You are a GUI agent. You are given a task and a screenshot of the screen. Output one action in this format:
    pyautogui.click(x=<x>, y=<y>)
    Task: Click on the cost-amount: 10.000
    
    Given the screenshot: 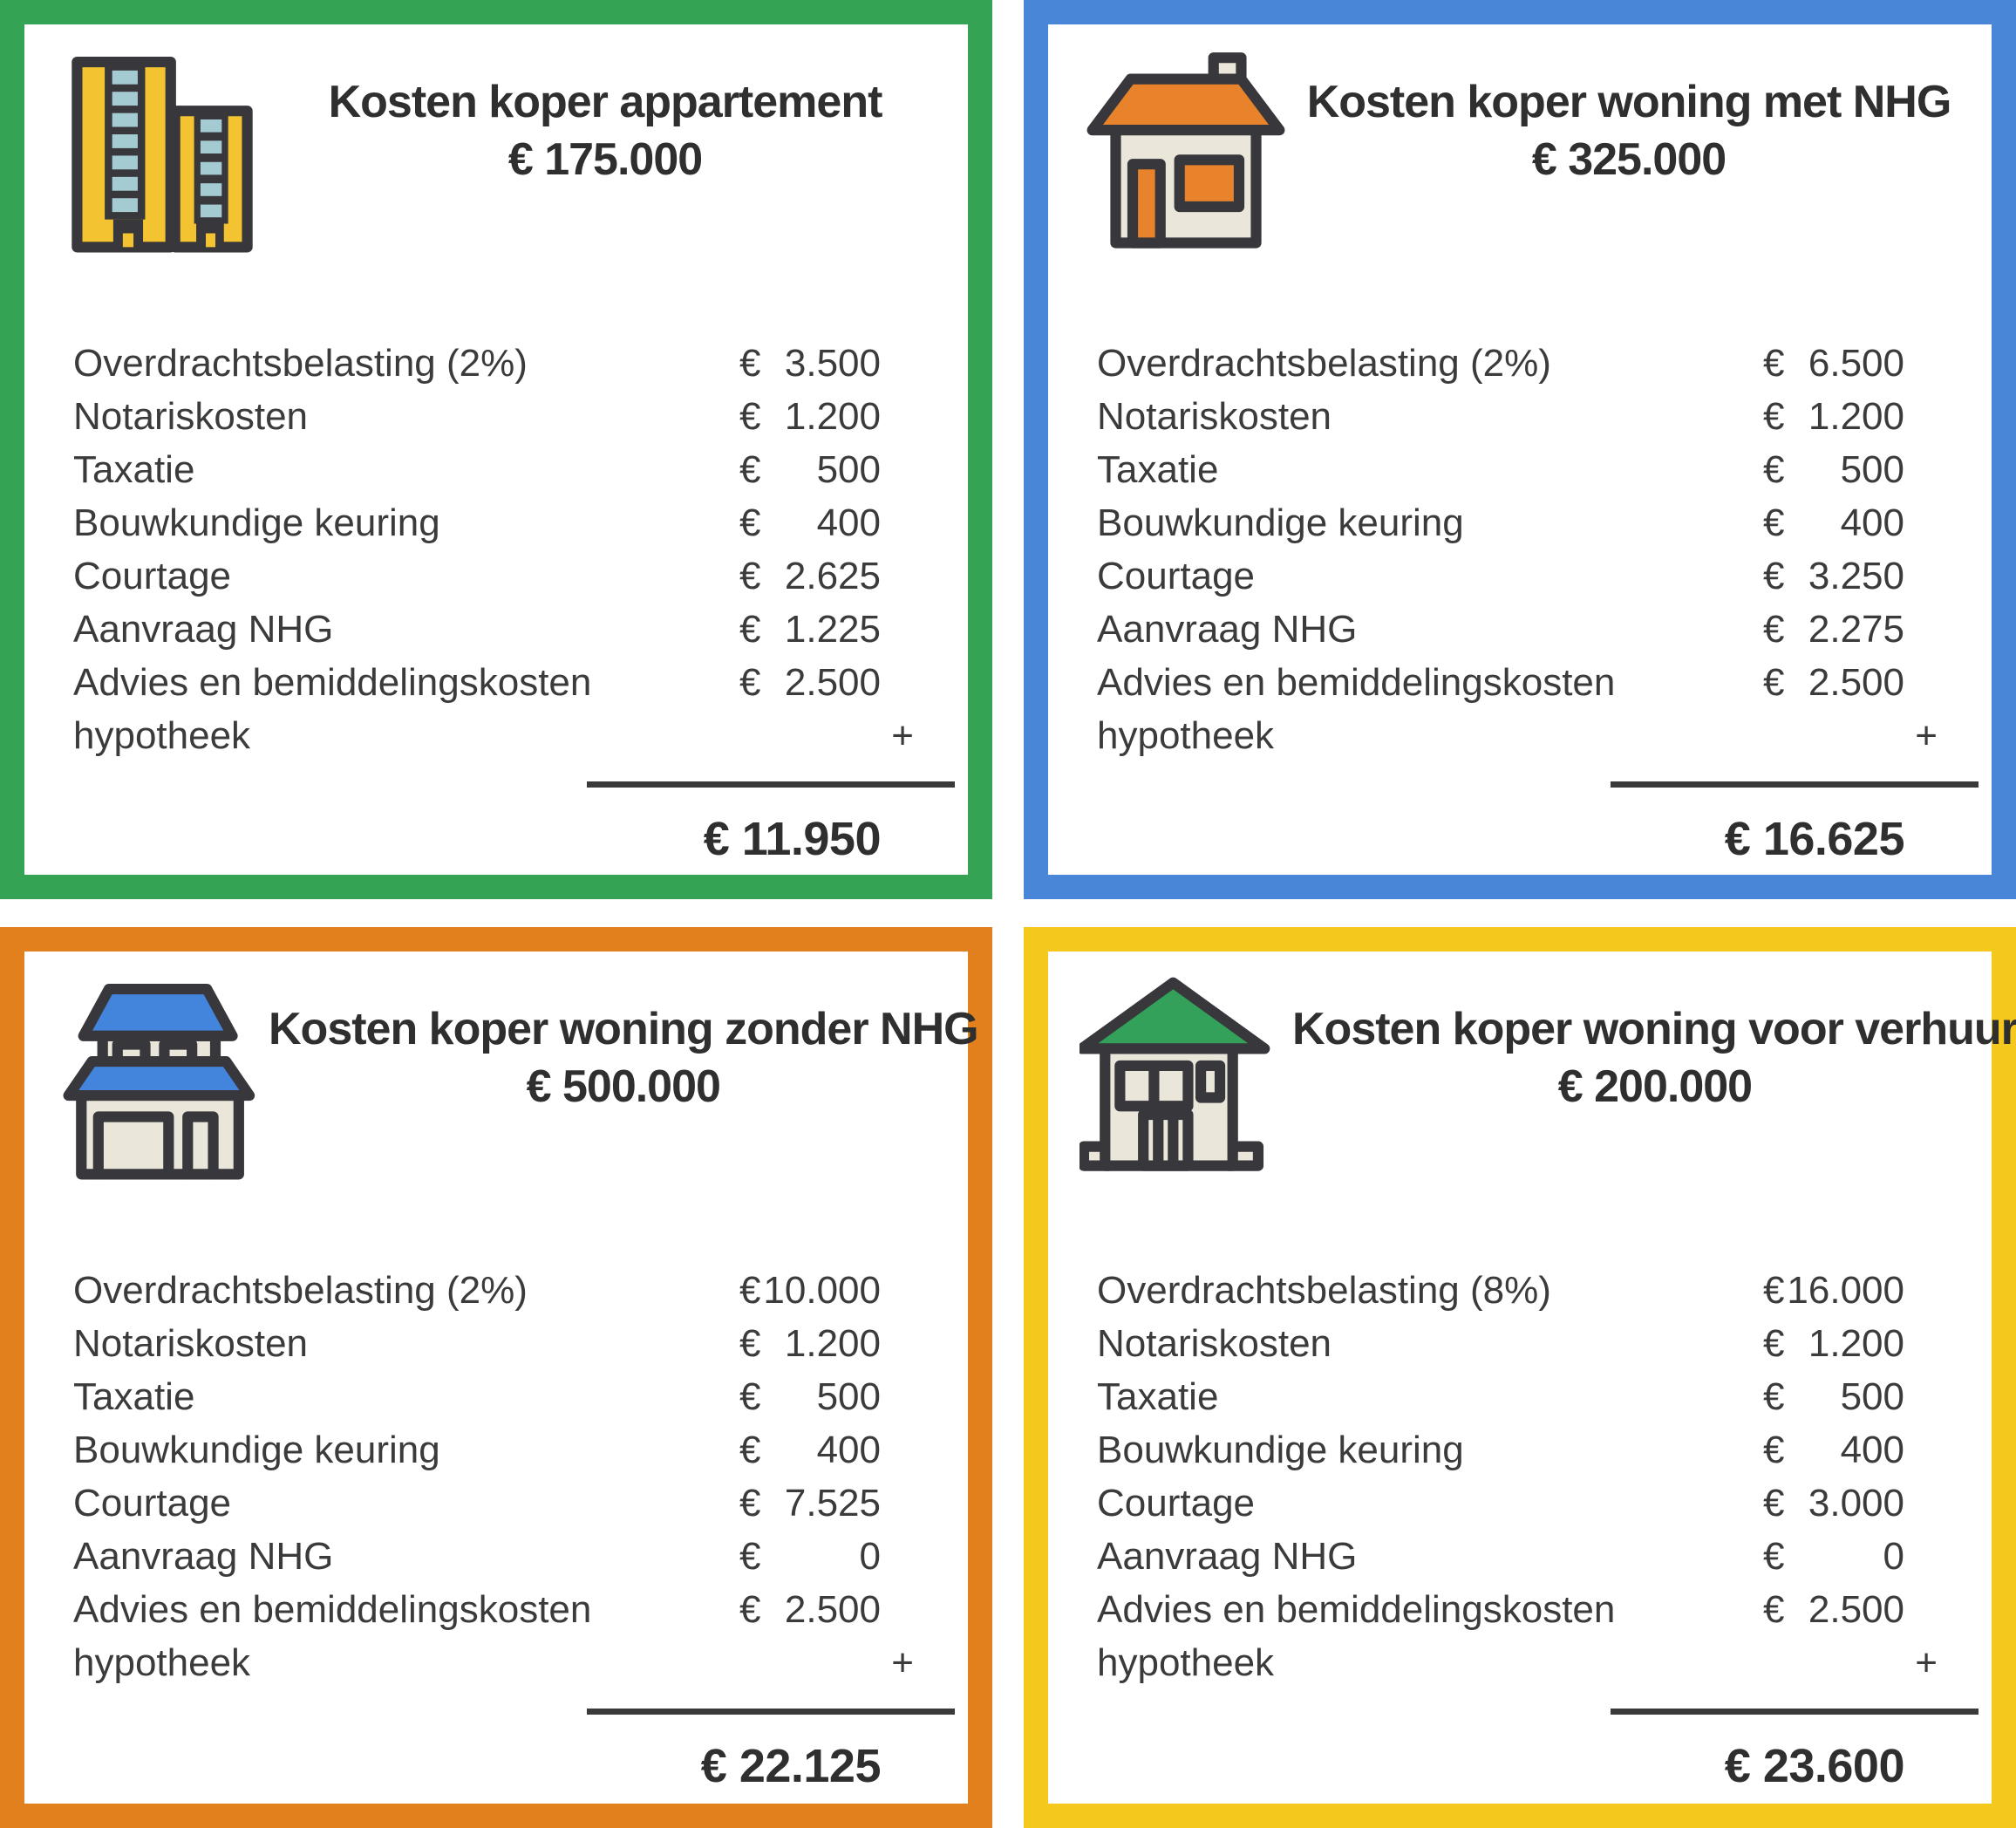 What is the action you would take?
    pyautogui.click(x=822, y=1290)
    